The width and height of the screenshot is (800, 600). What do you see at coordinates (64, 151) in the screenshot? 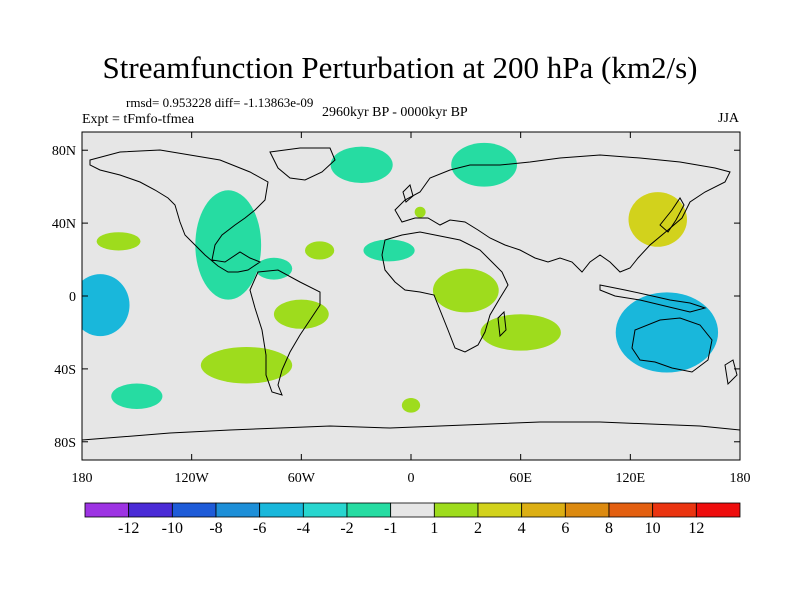
I see `y-tick-label: 80N` at bounding box center [64, 151].